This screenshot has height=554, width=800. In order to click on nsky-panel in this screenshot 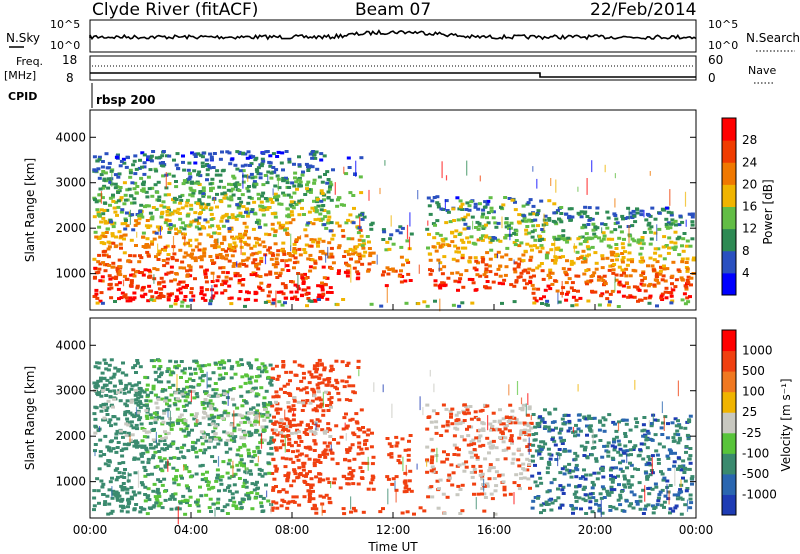, I will do `click(393, 36)`.